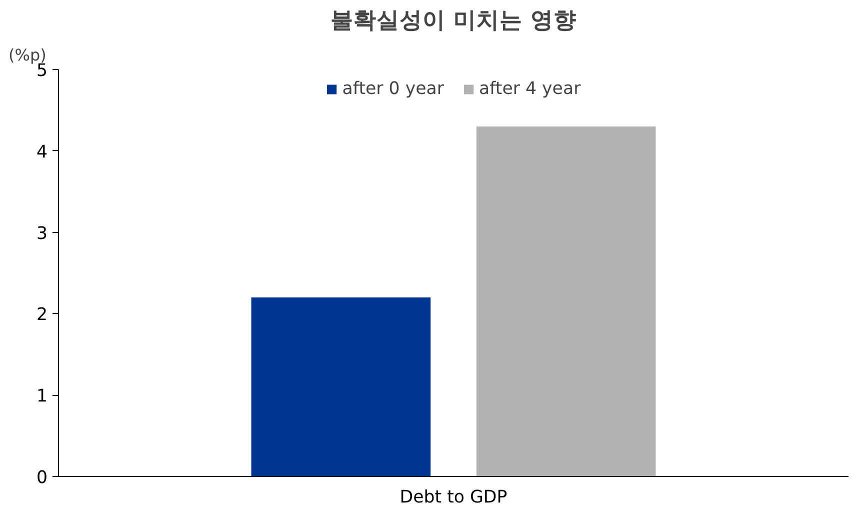 This screenshot has height=514, width=853. Describe the element at coordinates (42, 396) in the screenshot. I see `y-tick-label: 1` at that location.